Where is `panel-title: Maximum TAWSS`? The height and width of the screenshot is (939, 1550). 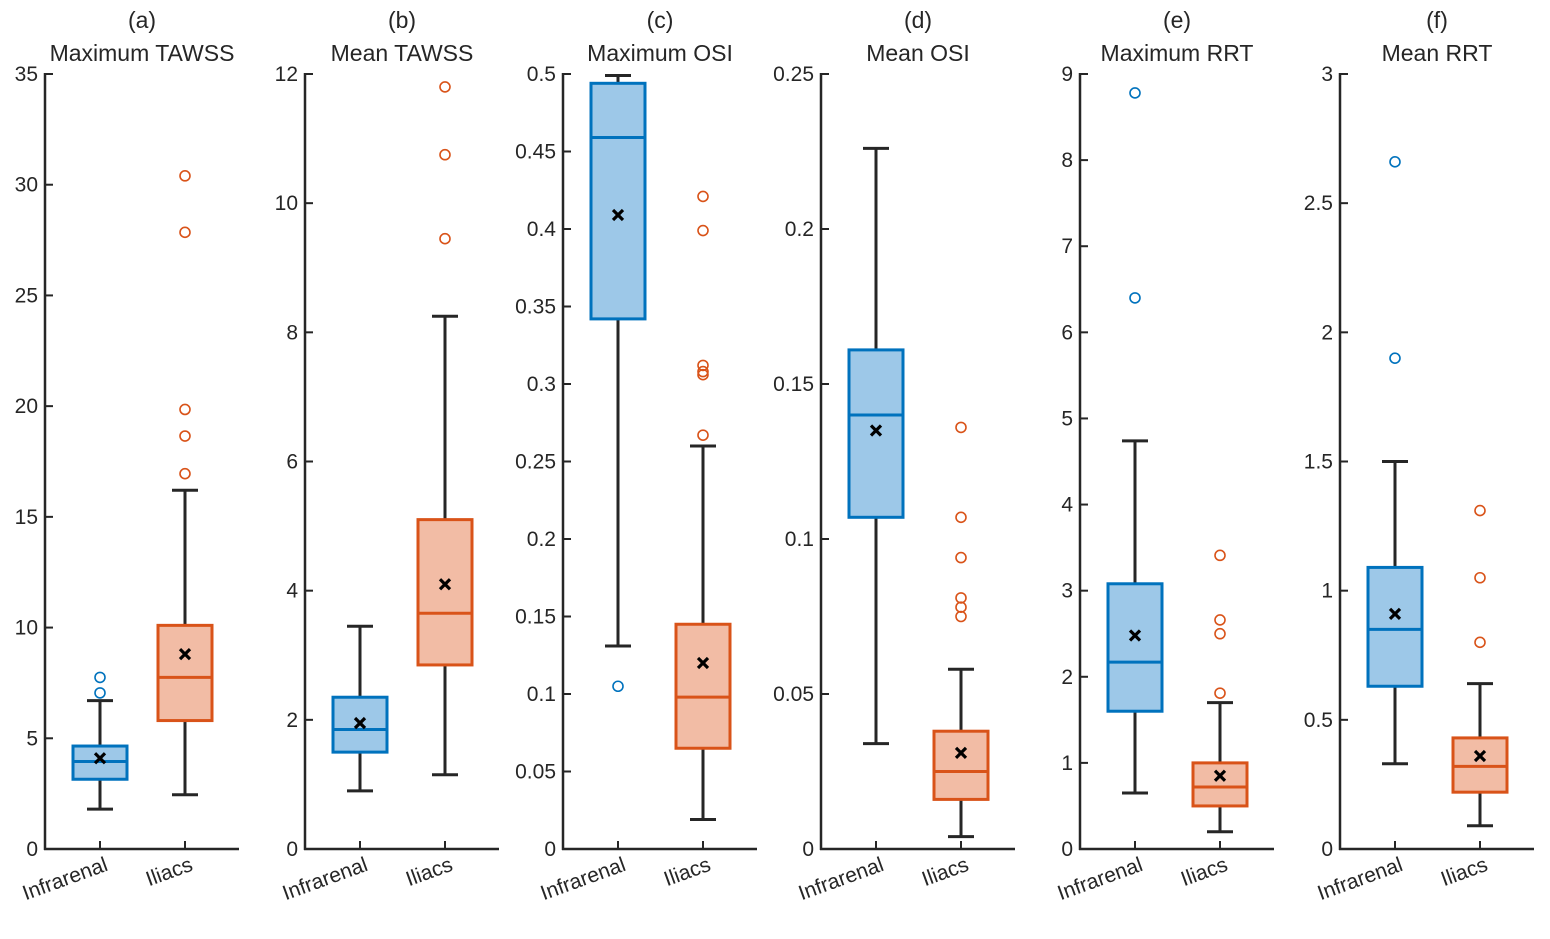 panel-title: Maximum TAWSS is located at coordinates (142, 53).